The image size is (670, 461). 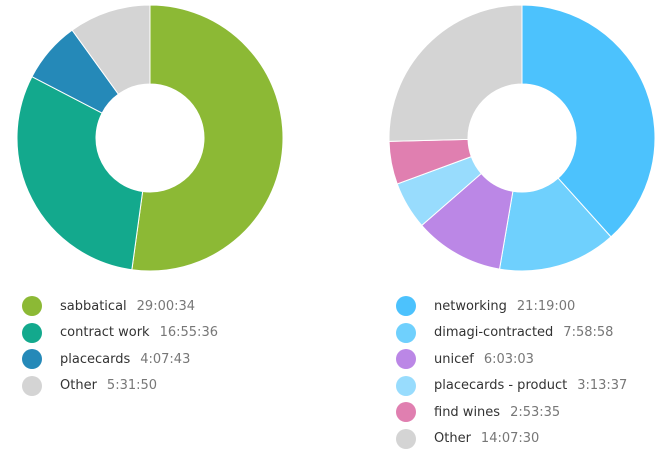 I want to click on legend-item: contract work 16:55:36, so click(x=120, y=333).